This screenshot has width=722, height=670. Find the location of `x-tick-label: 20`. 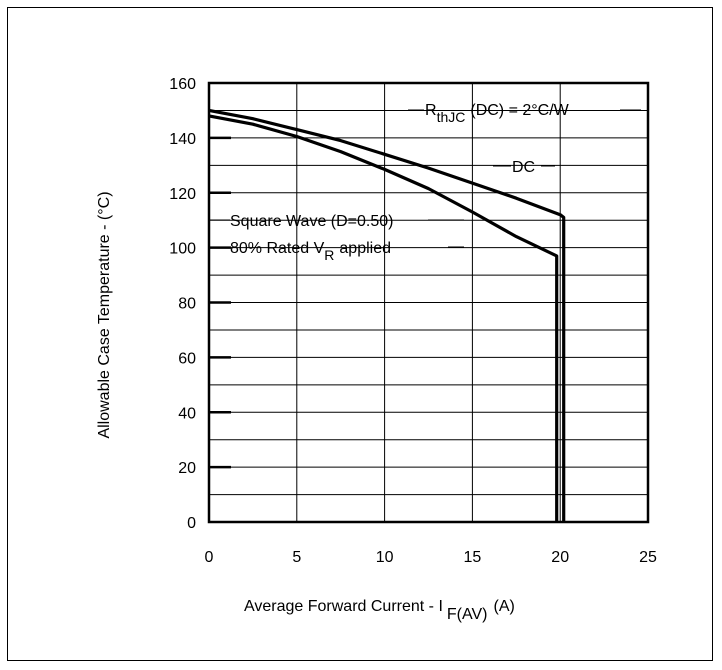

x-tick-label: 20 is located at coordinates (560, 557).